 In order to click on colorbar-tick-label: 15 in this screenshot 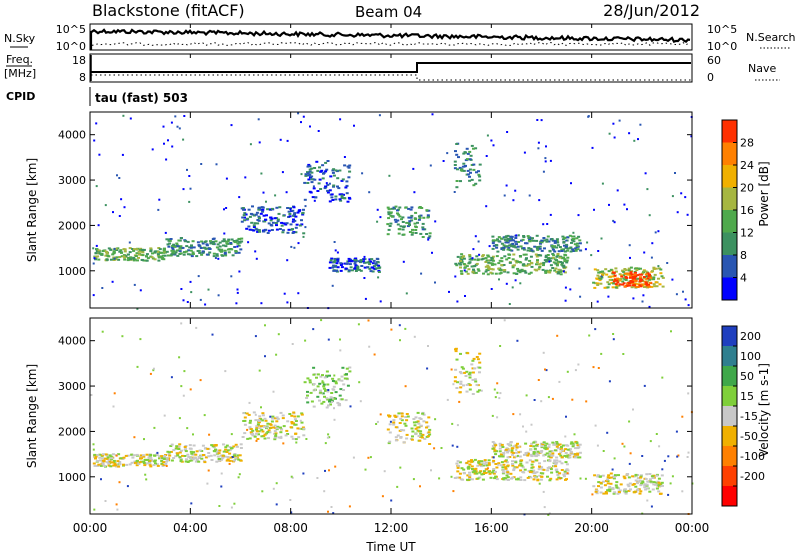, I will do `click(747, 396)`.